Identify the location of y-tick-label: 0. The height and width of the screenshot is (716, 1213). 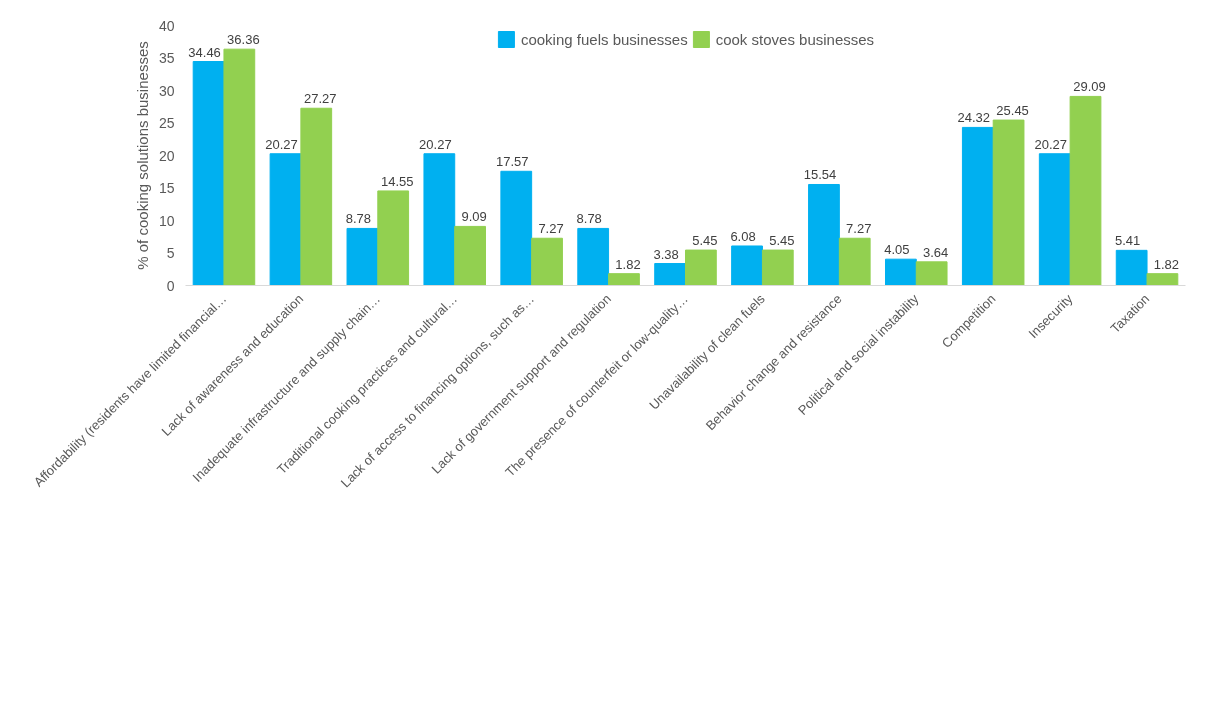
(170, 285).